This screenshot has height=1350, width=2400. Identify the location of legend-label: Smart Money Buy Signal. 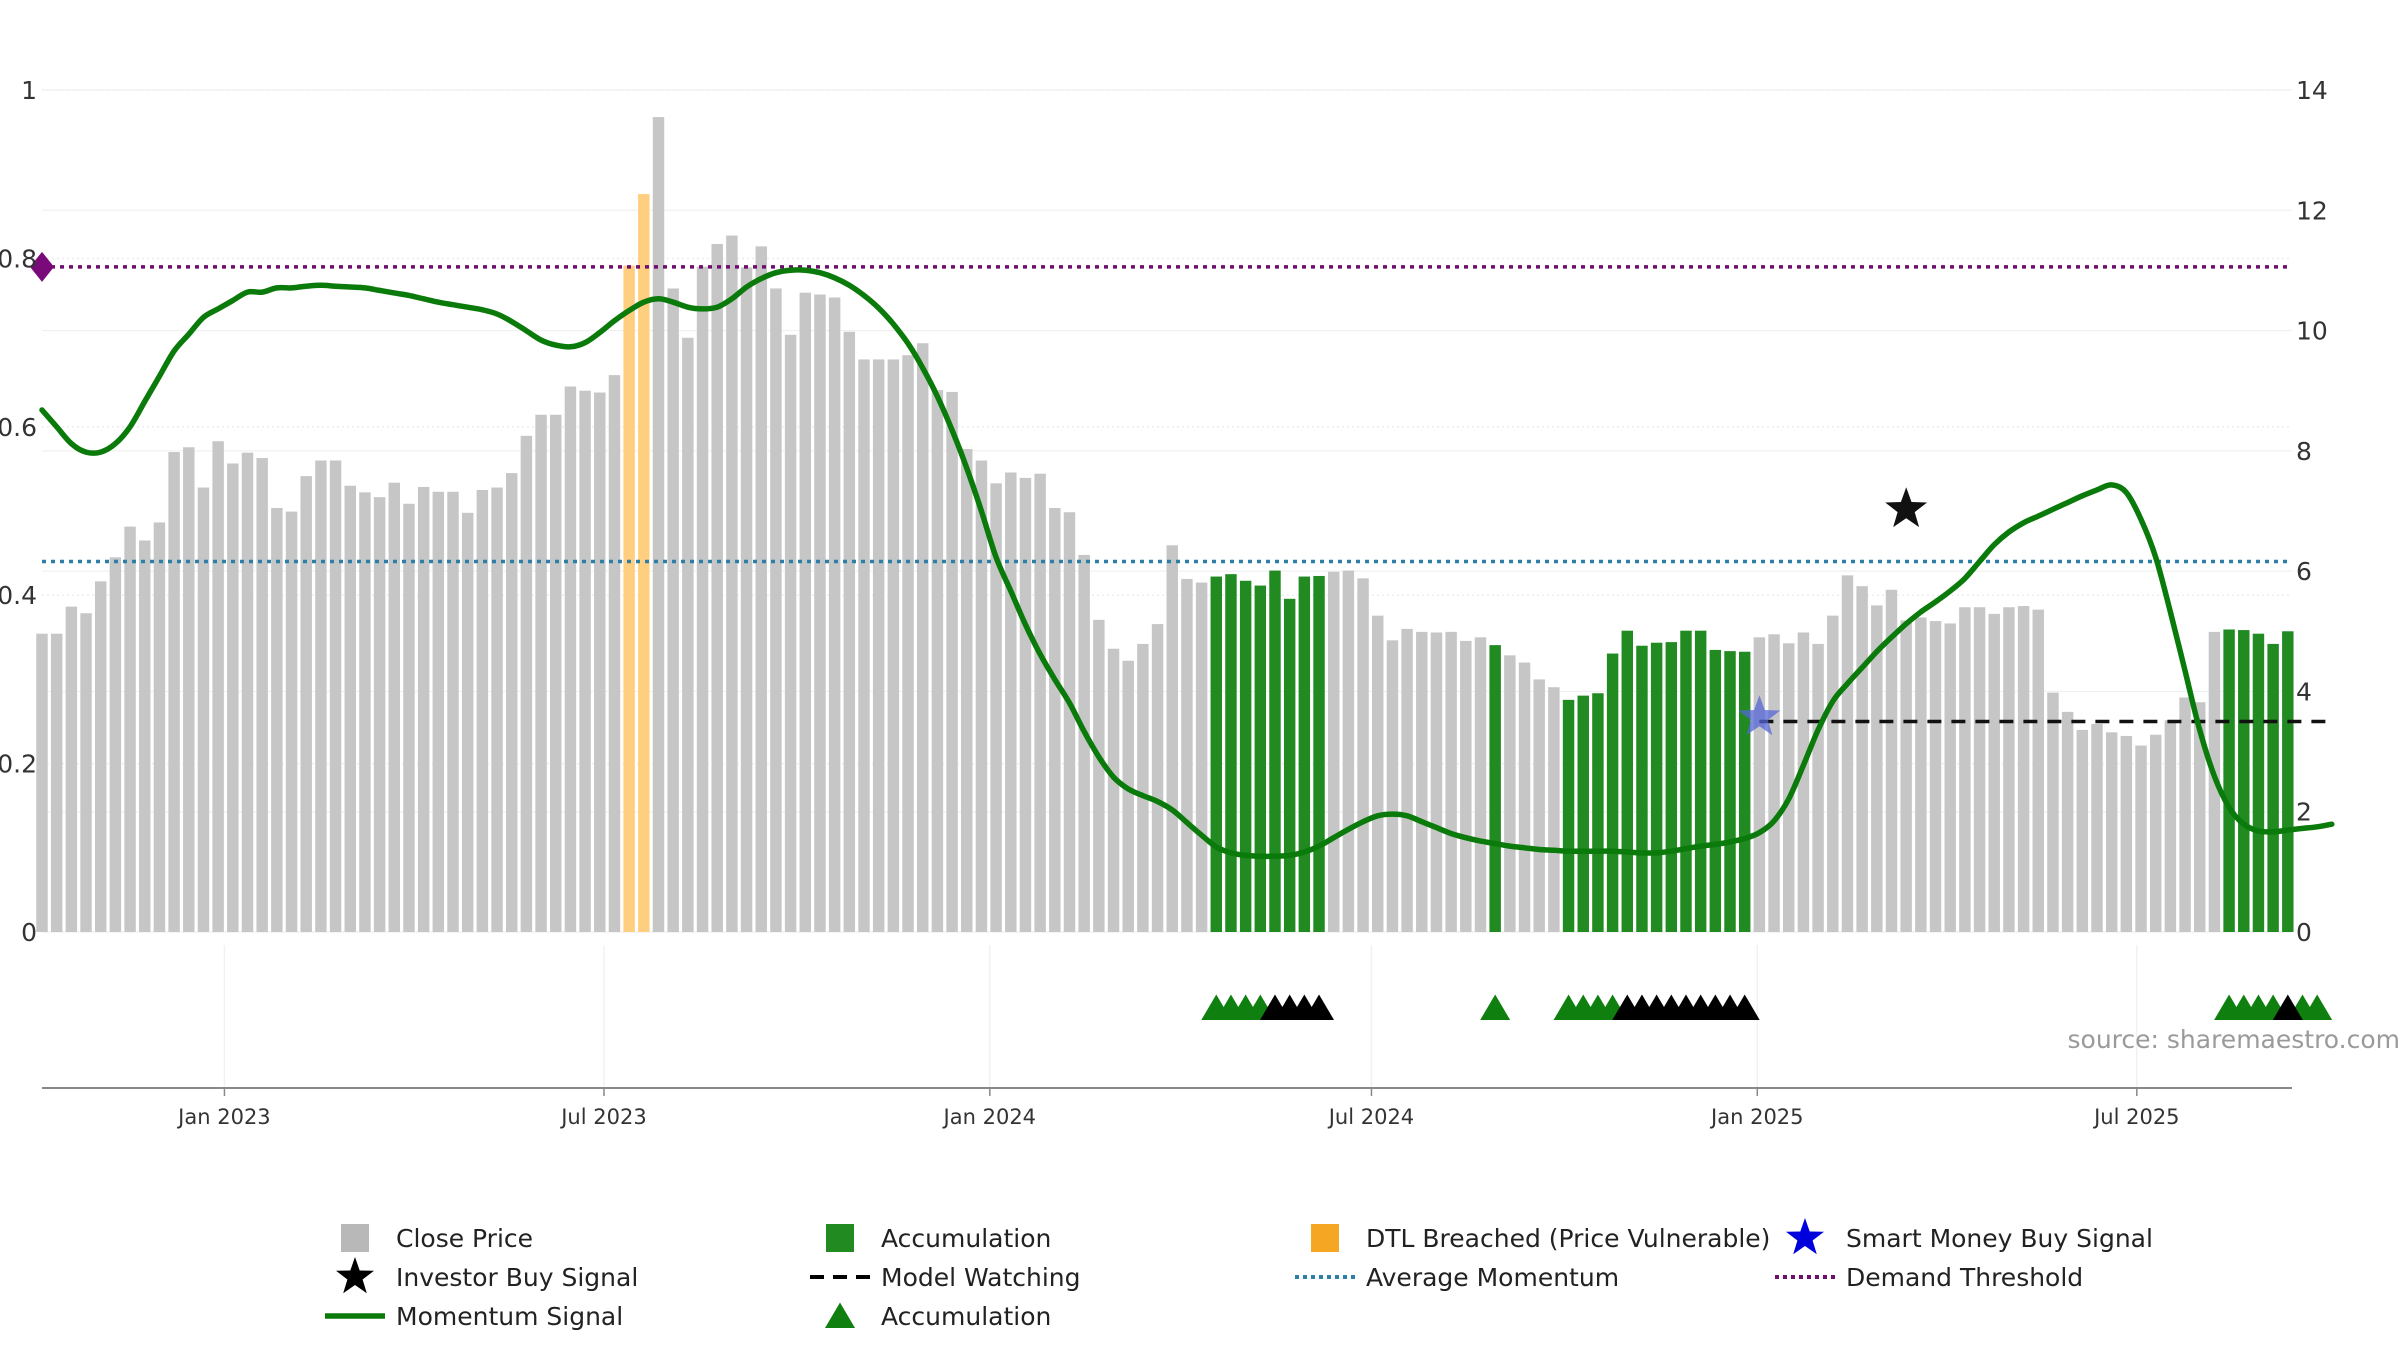
(1999, 1238).